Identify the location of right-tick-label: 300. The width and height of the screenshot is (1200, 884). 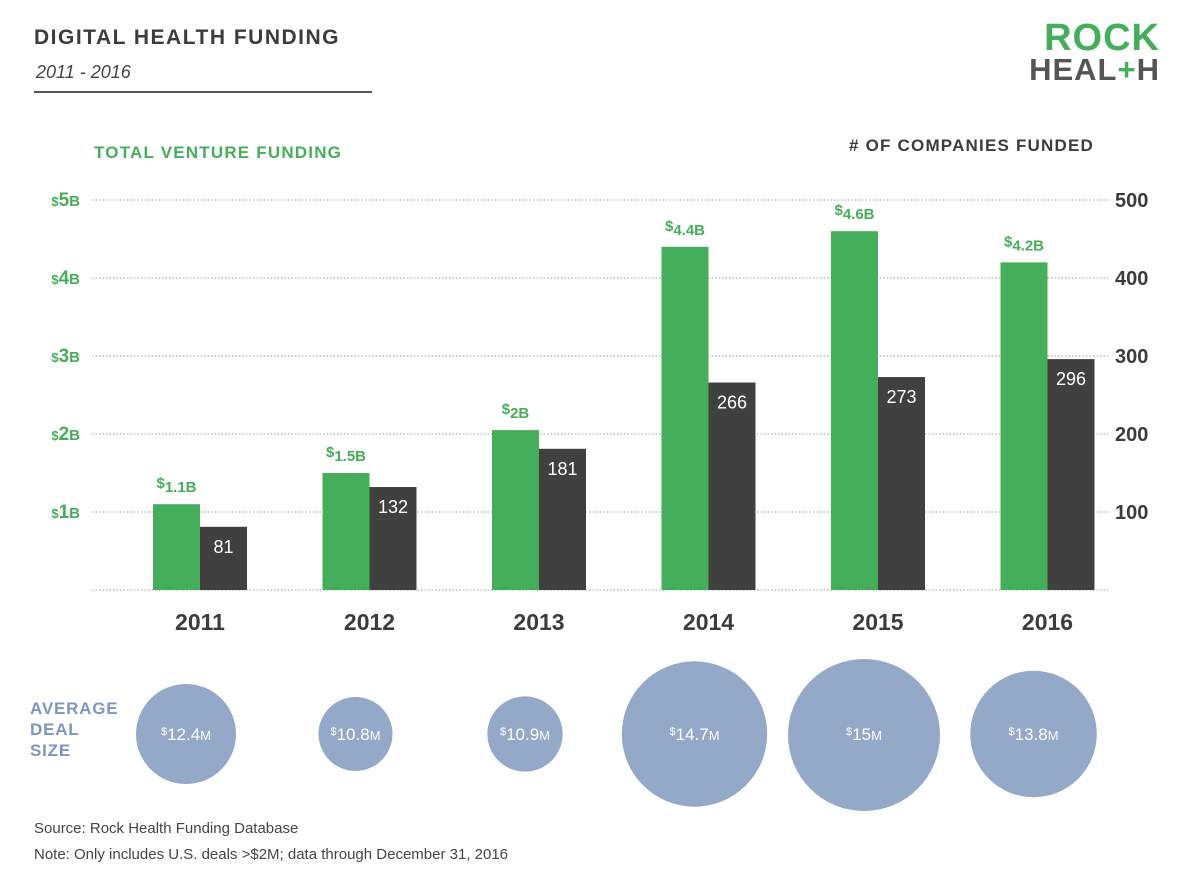
(1131, 357).